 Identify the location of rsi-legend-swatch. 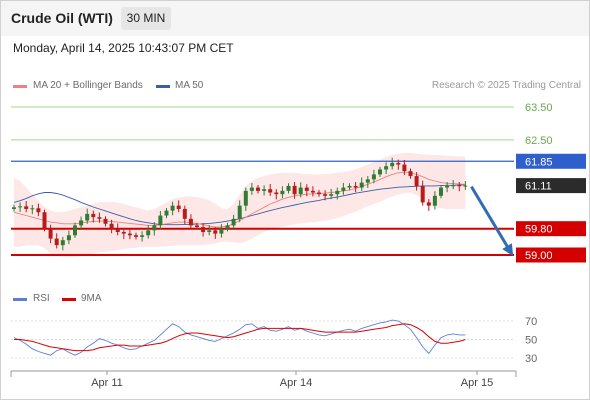
(20, 299).